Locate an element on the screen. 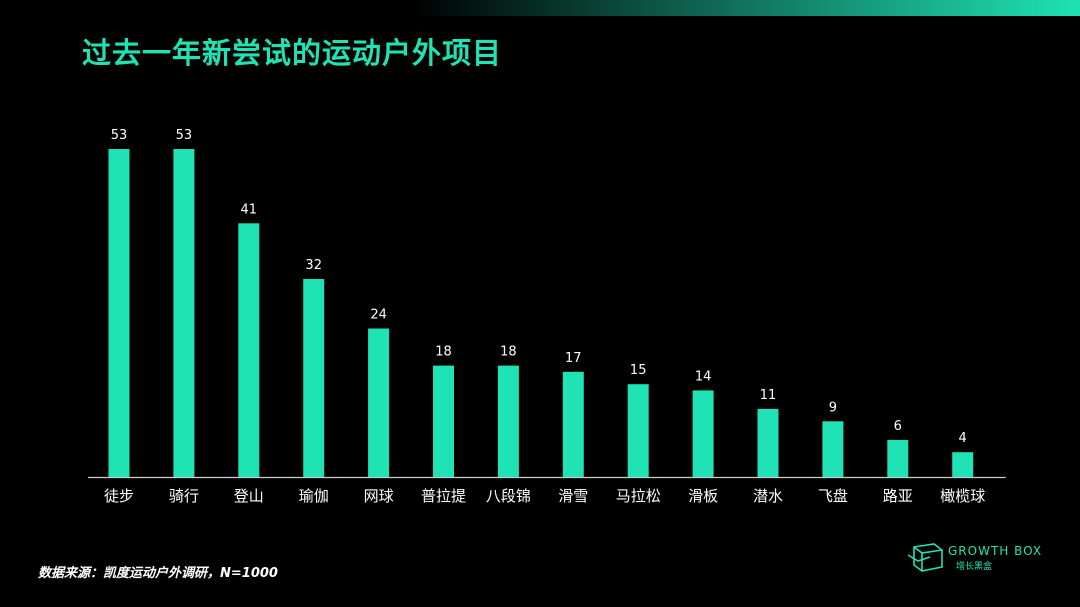  x-tick-label: 飞盘 is located at coordinates (833, 496).